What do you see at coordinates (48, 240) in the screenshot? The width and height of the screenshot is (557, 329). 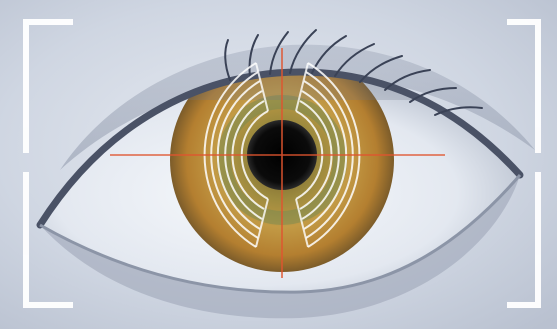 I see `bracket-bottom-left` at bounding box center [48, 240].